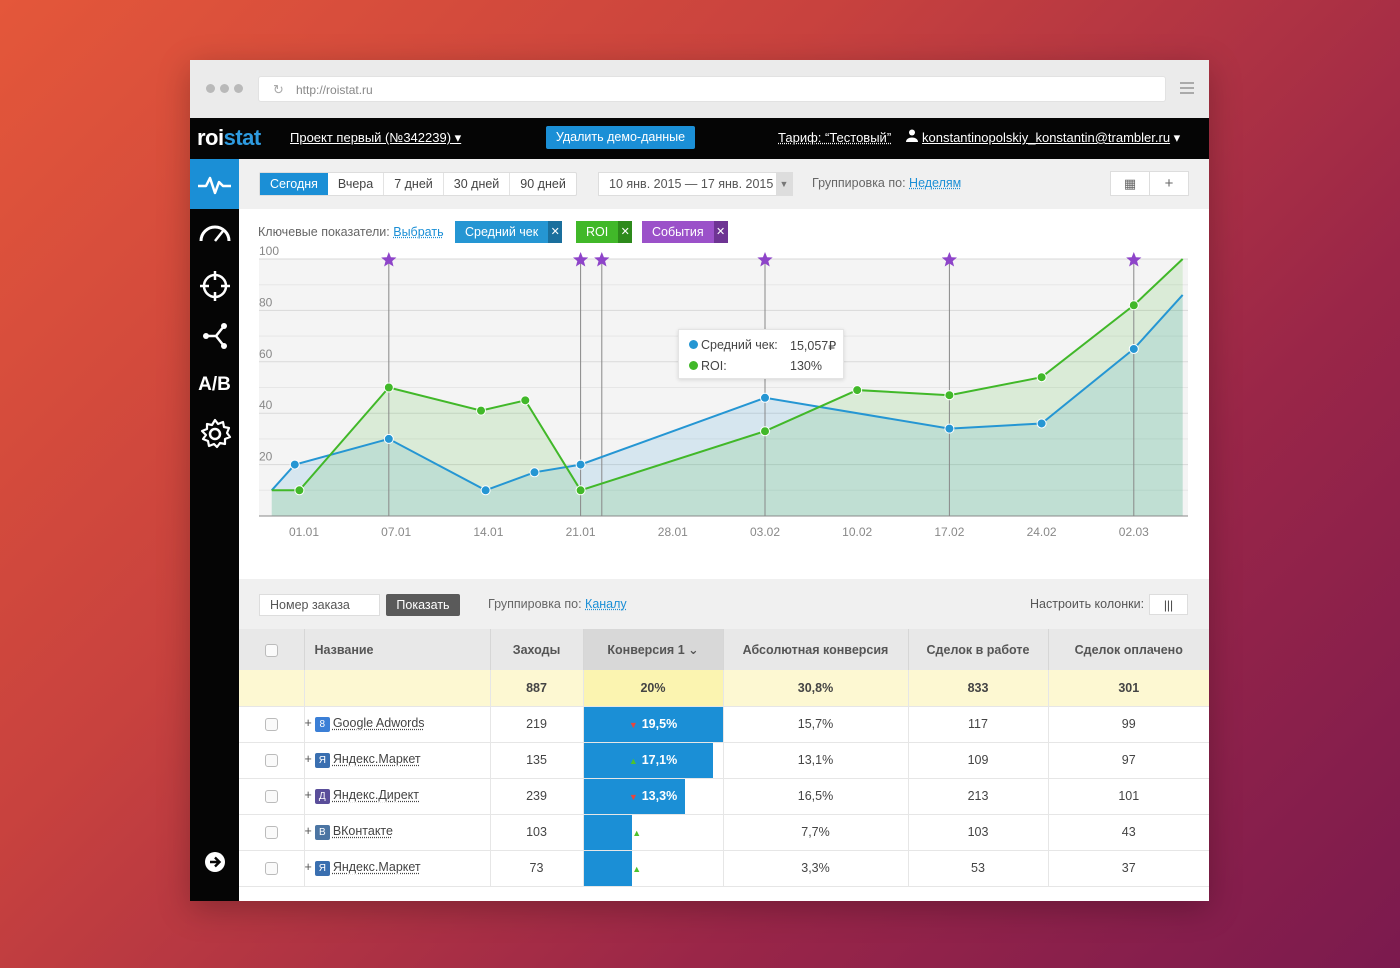  I want to click on col-deals-paid: Сделок оплачено, so click(1128, 649).